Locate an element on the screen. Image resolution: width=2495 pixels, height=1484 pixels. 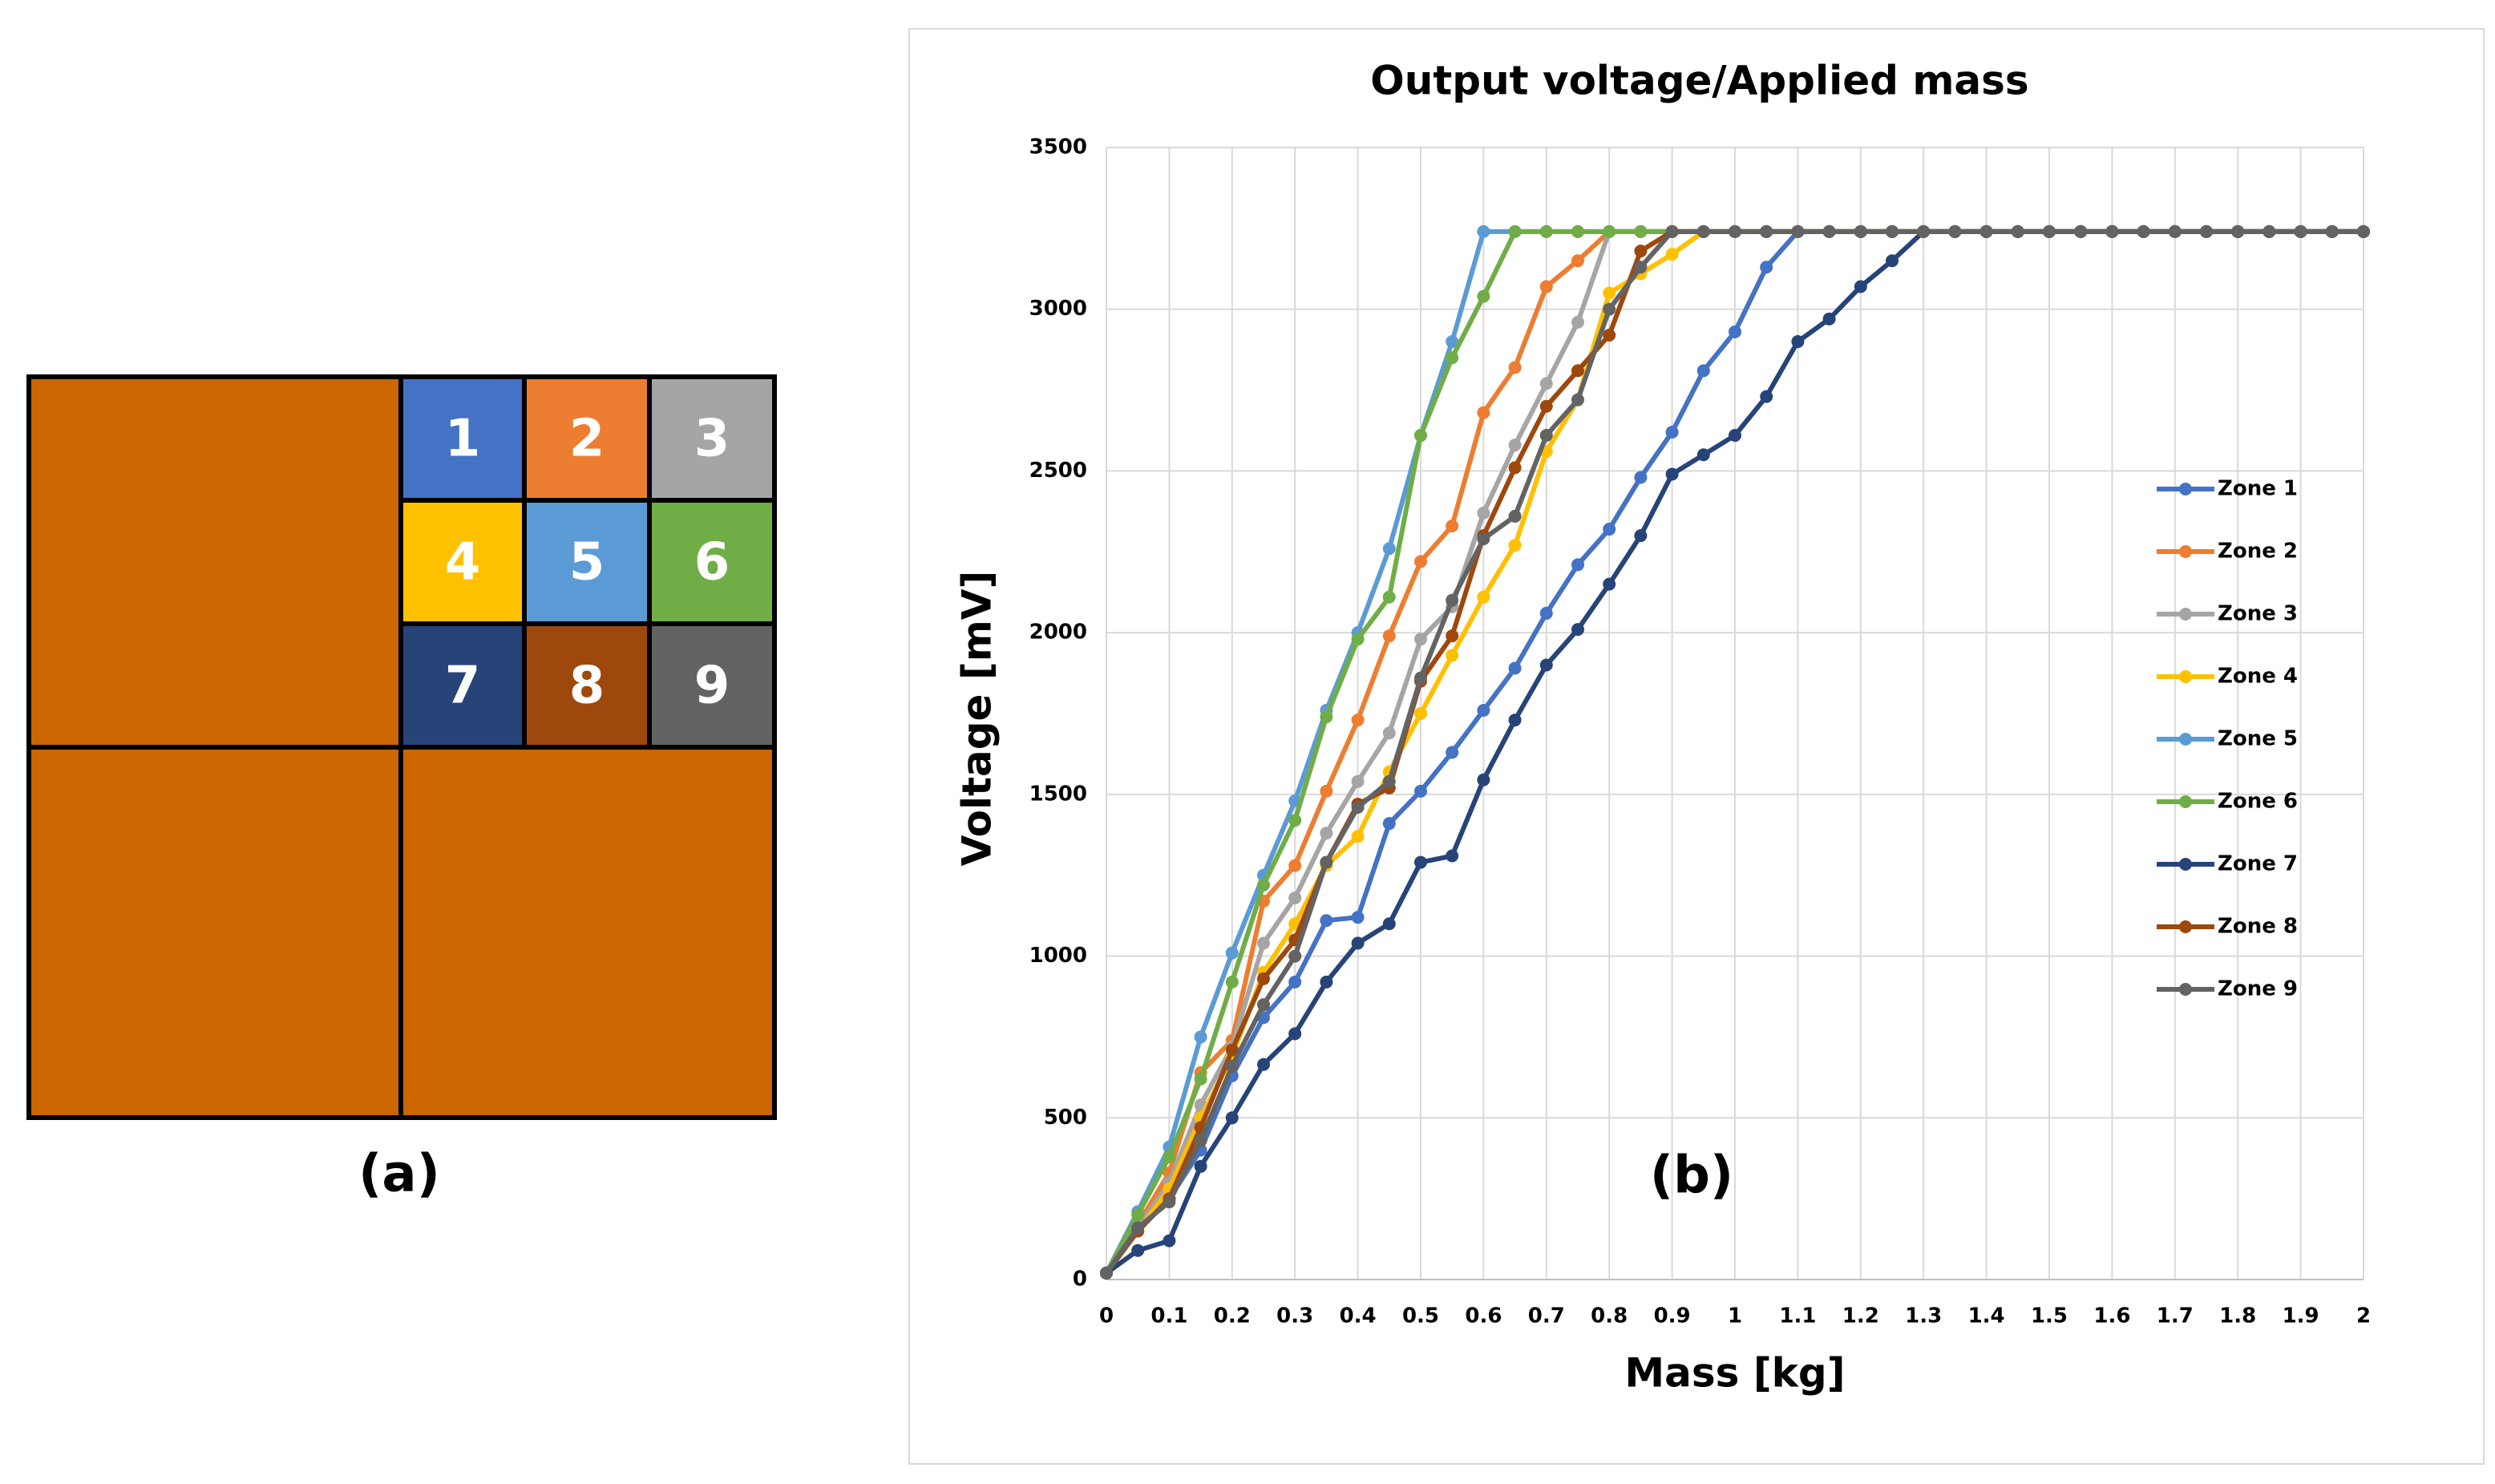
x-tick-label: 0.2 is located at coordinates (1232, 1316).